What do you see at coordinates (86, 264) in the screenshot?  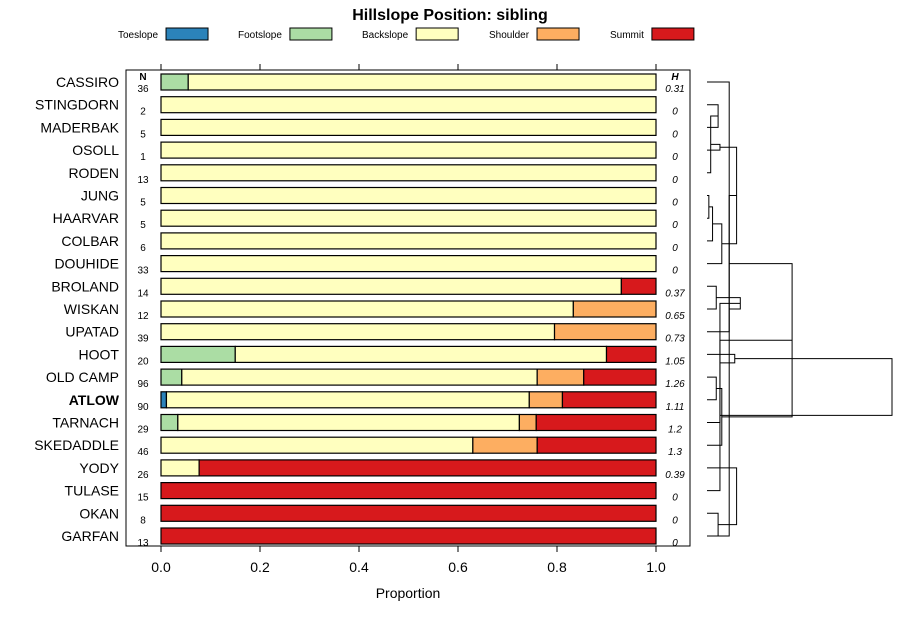 I see `row-label: DOUHIDE` at bounding box center [86, 264].